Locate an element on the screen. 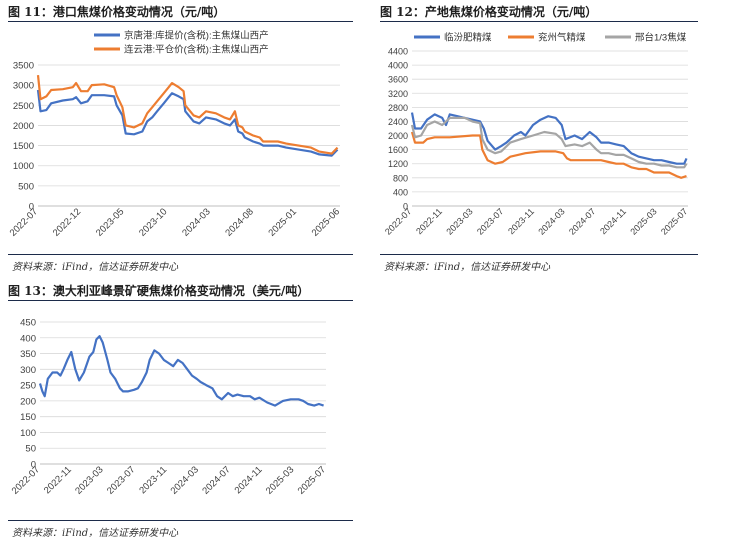 Image resolution: width=731 pixels, height=542 pixels. y-tick-label: 300 is located at coordinates (28, 370).